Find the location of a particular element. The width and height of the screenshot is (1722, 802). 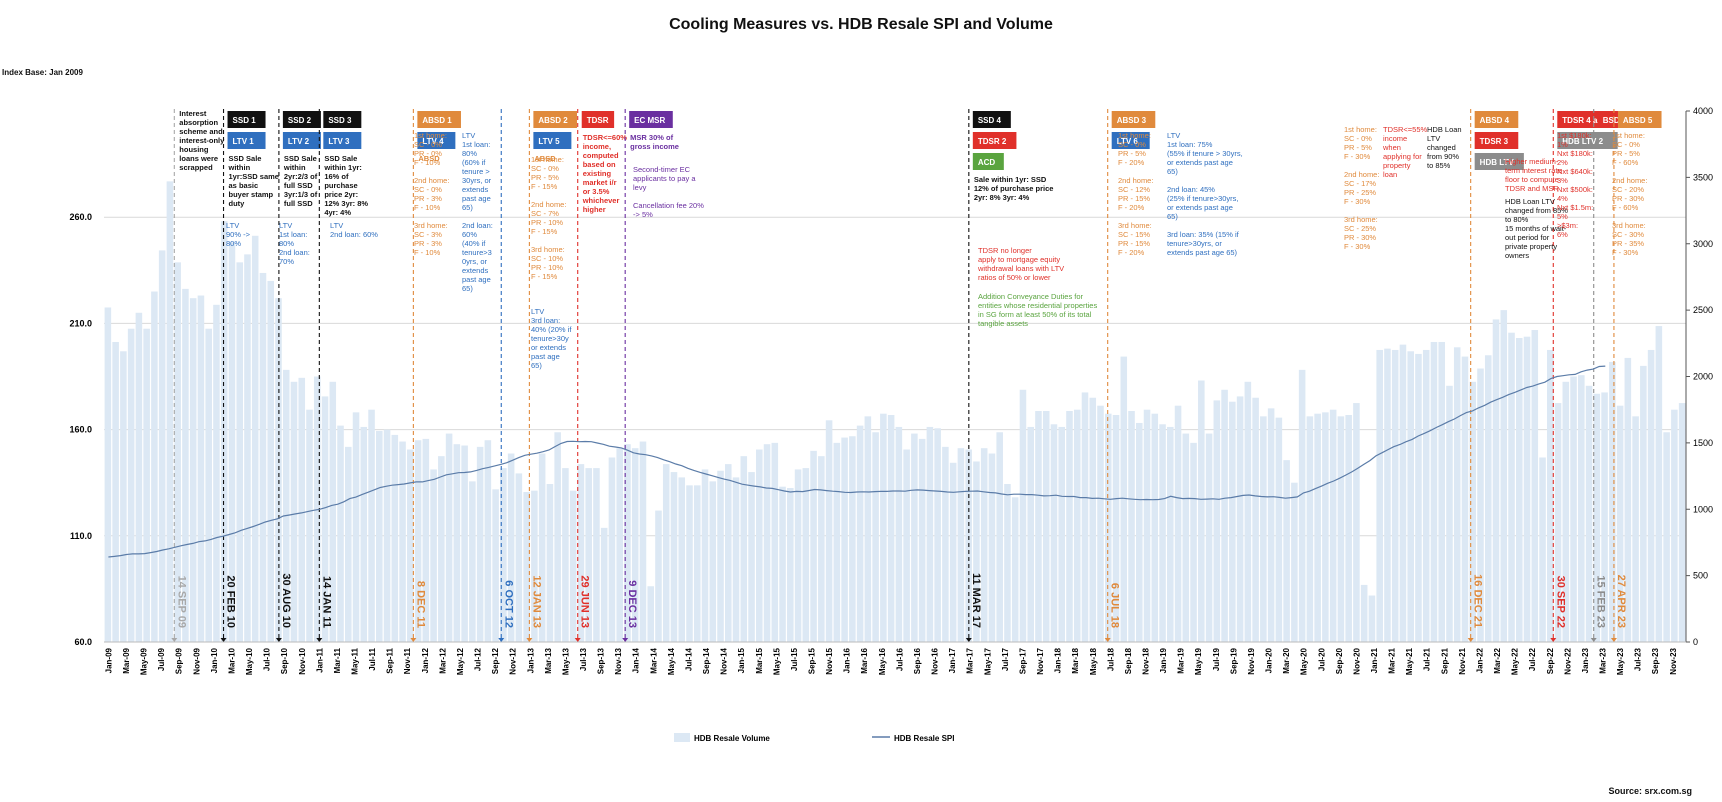

event-note-line: extends is located at coordinates (475, 189).